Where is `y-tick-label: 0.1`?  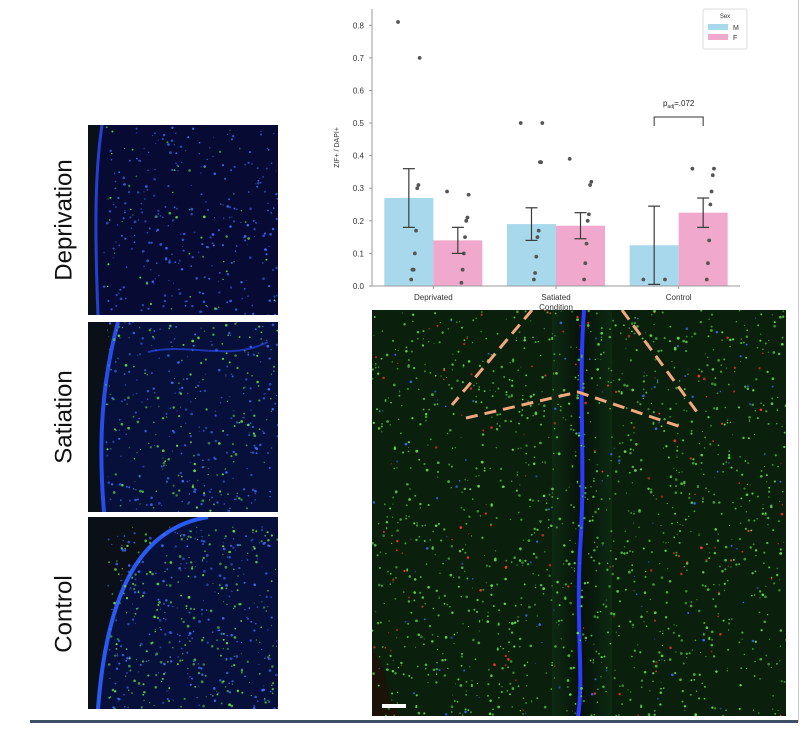
y-tick-label: 0.1 is located at coordinates (359, 253).